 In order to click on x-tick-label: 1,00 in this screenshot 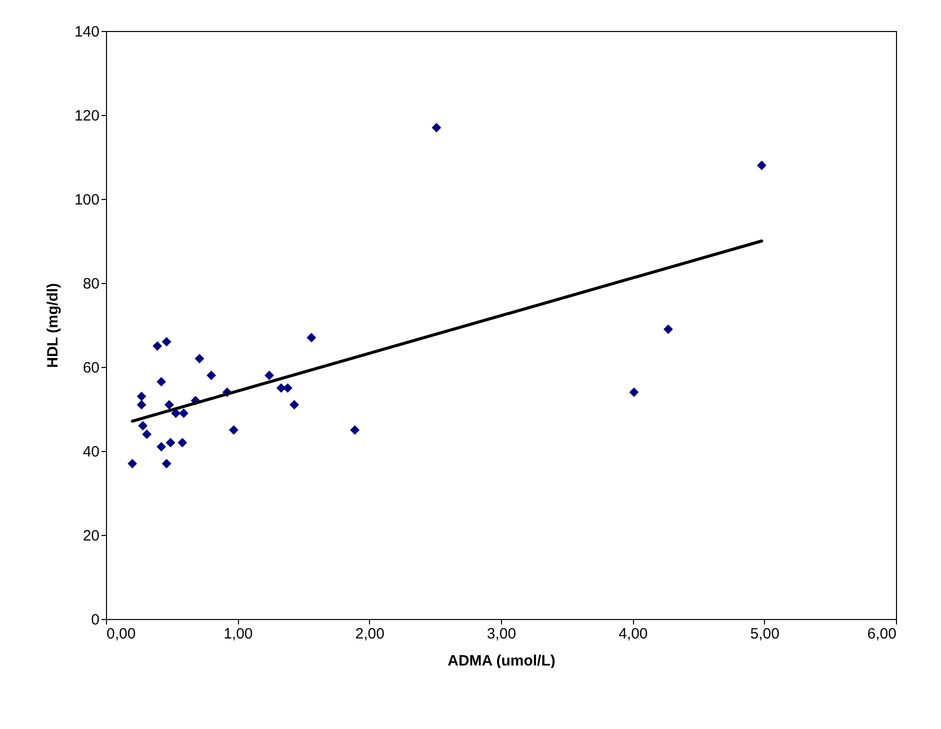, I will do `click(238, 634)`.